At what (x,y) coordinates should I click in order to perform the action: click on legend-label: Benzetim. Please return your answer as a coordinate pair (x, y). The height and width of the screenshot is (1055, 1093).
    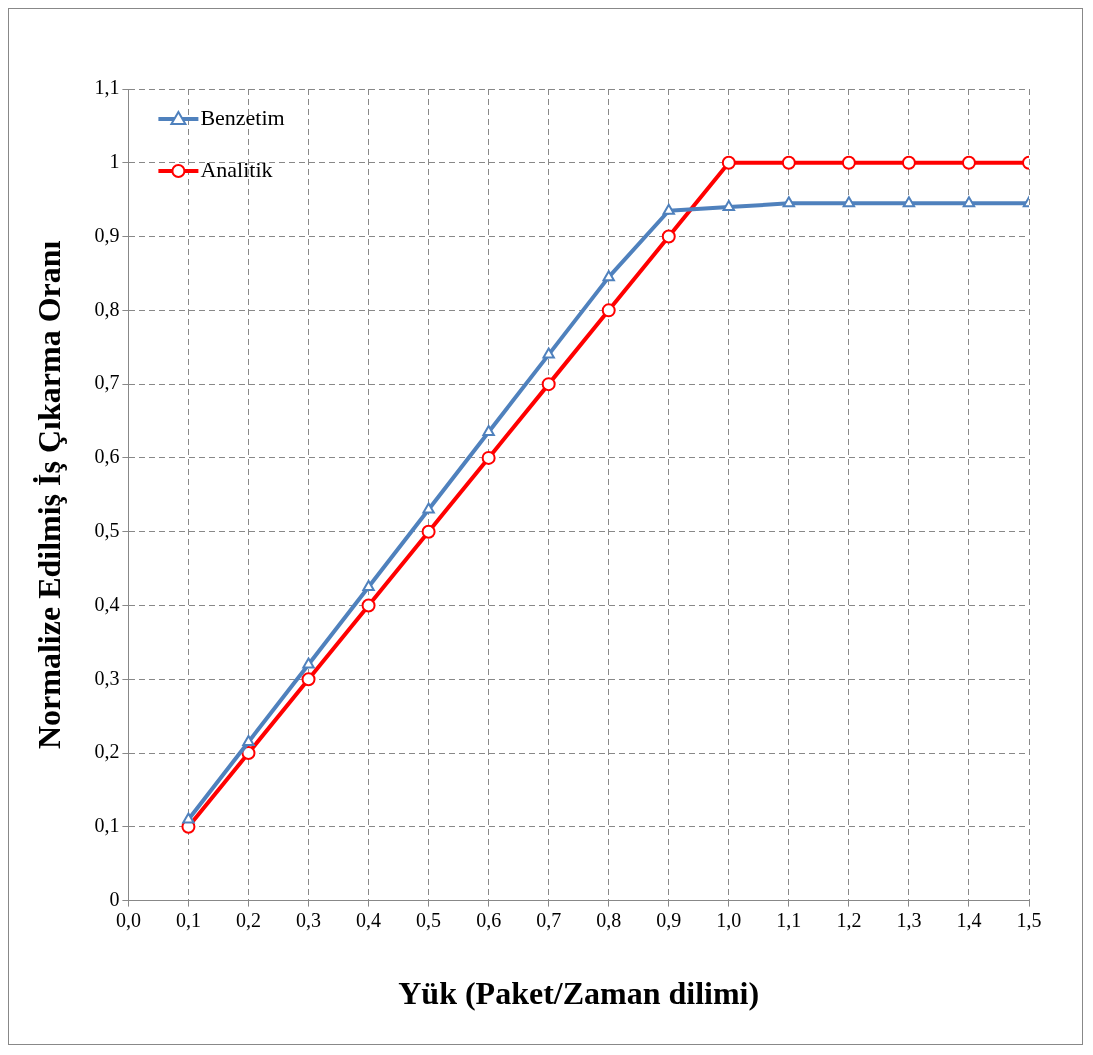
    Looking at the image, I should click on (242, 117).